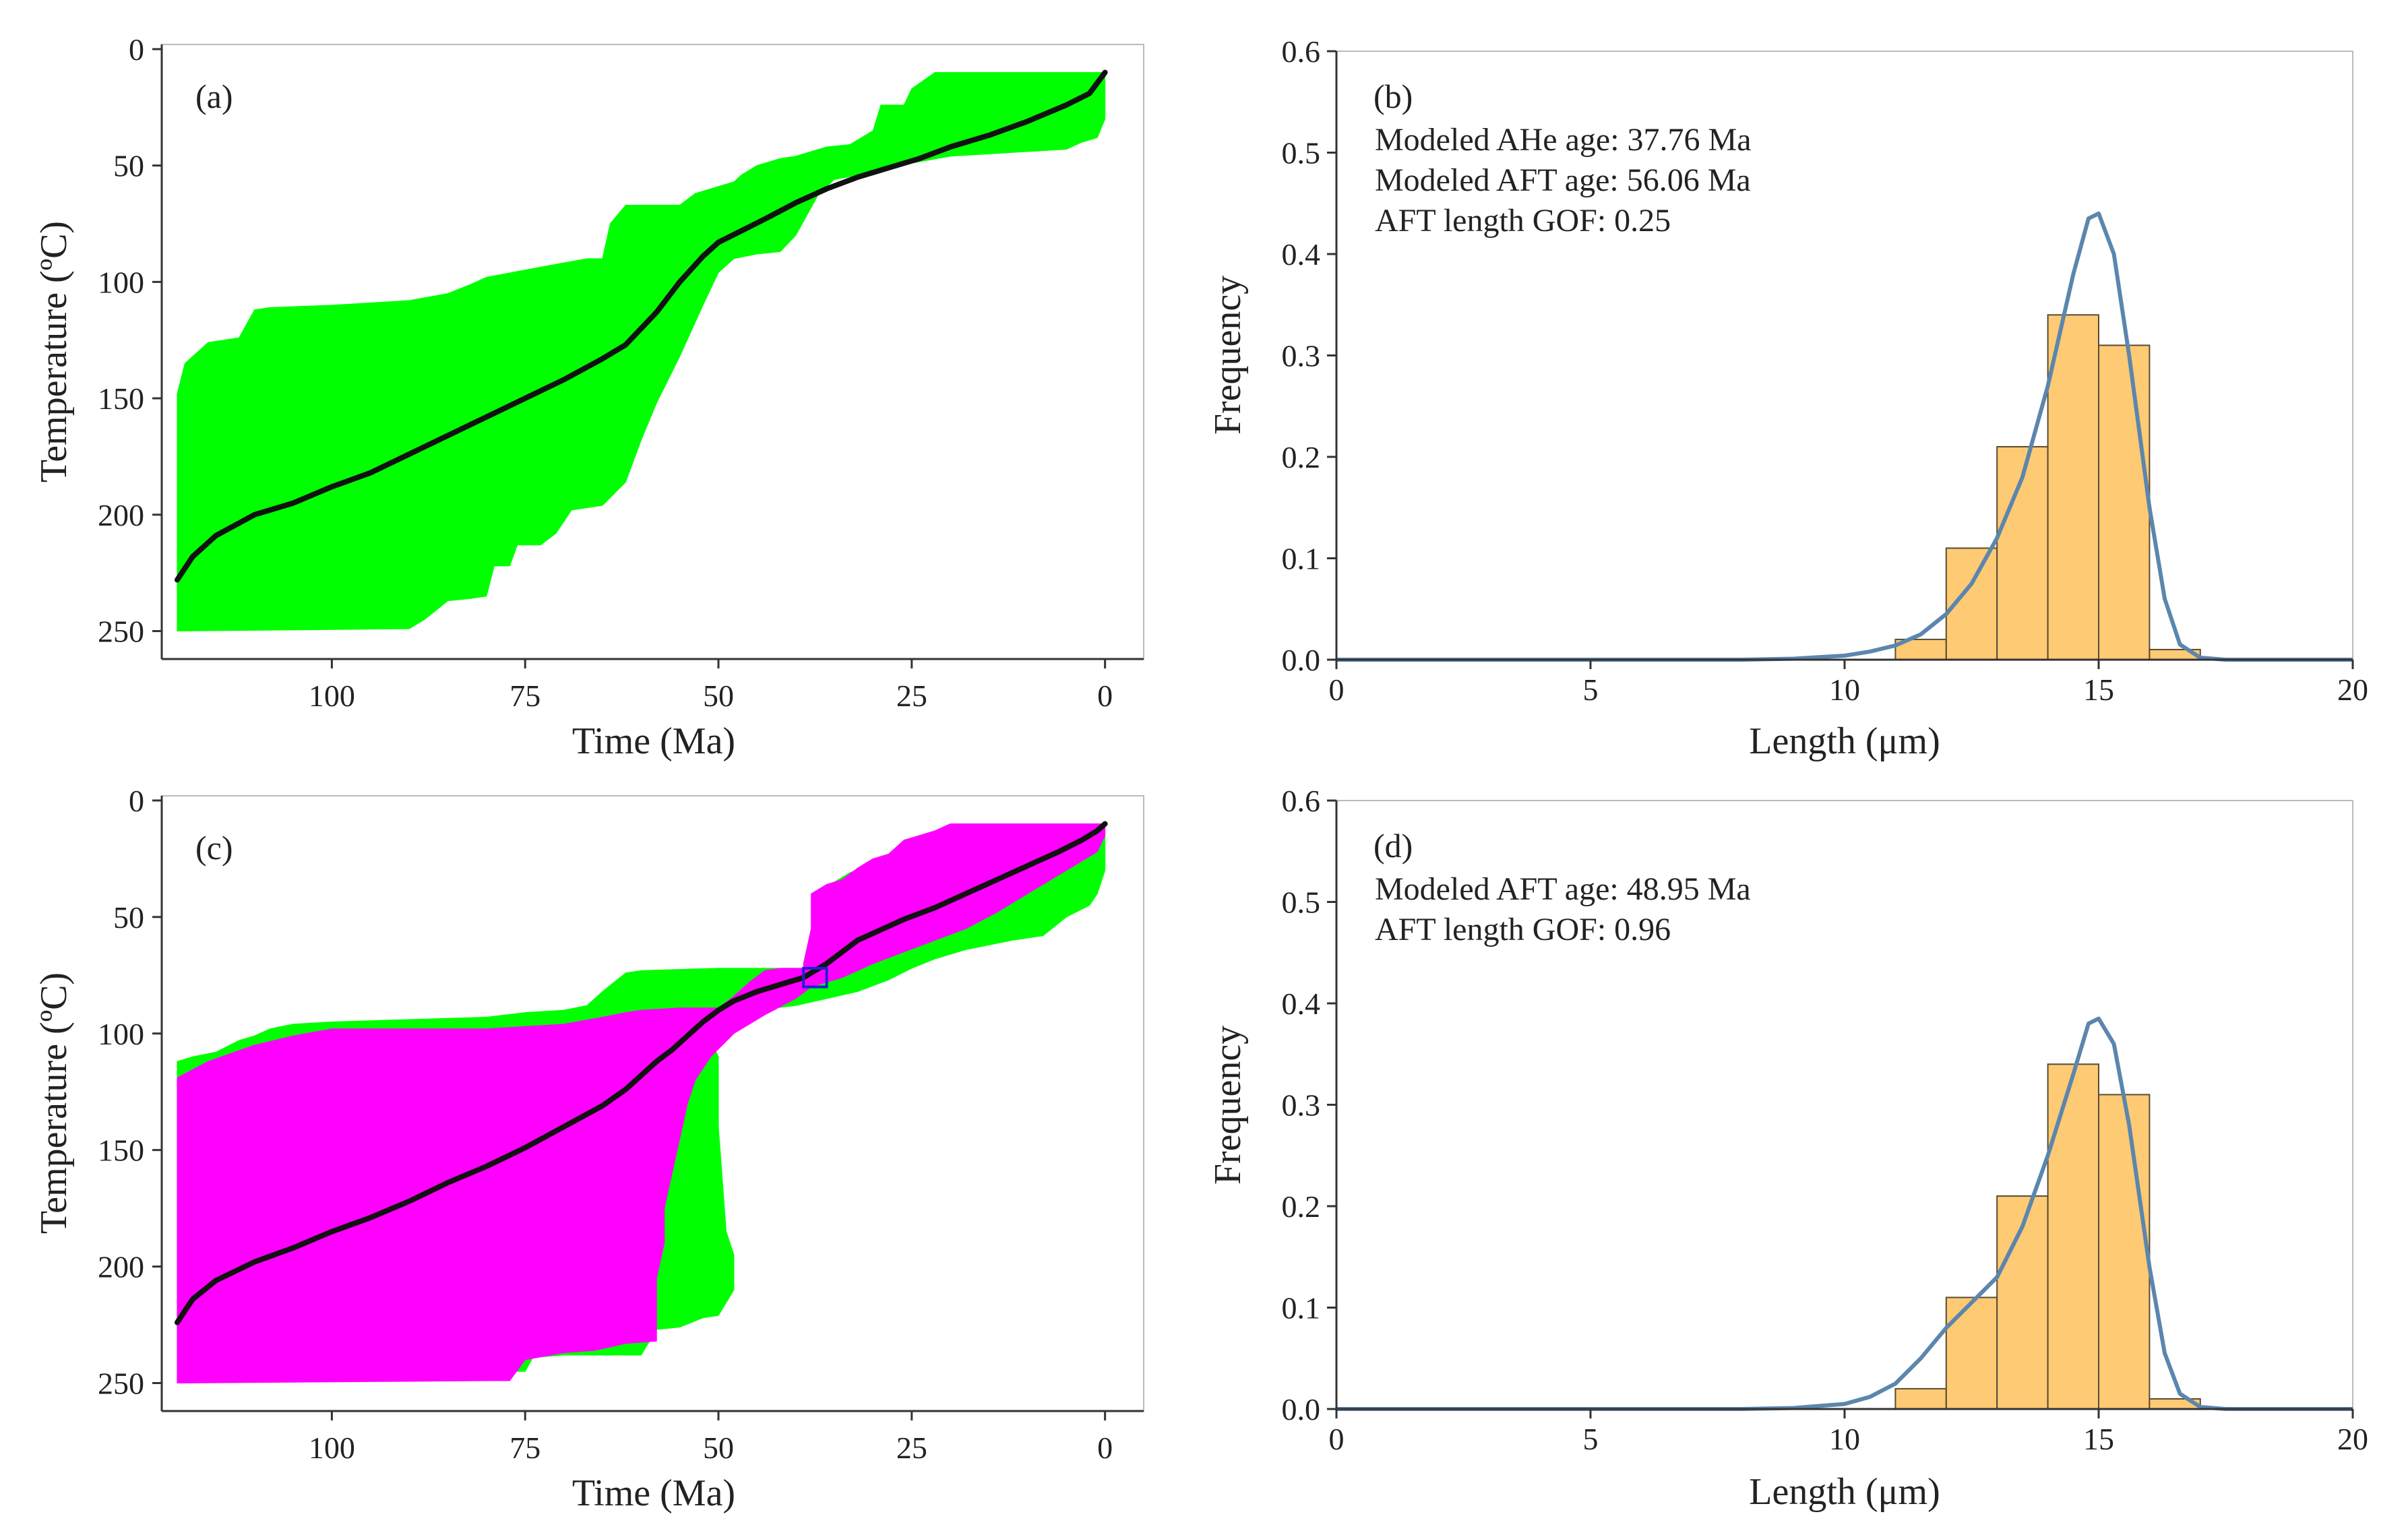 Image resolution: width=2408 pixels, height=1533 pixels. I want to click on panel-b-x-axis-title: Length (μm), so click(1844, 741).